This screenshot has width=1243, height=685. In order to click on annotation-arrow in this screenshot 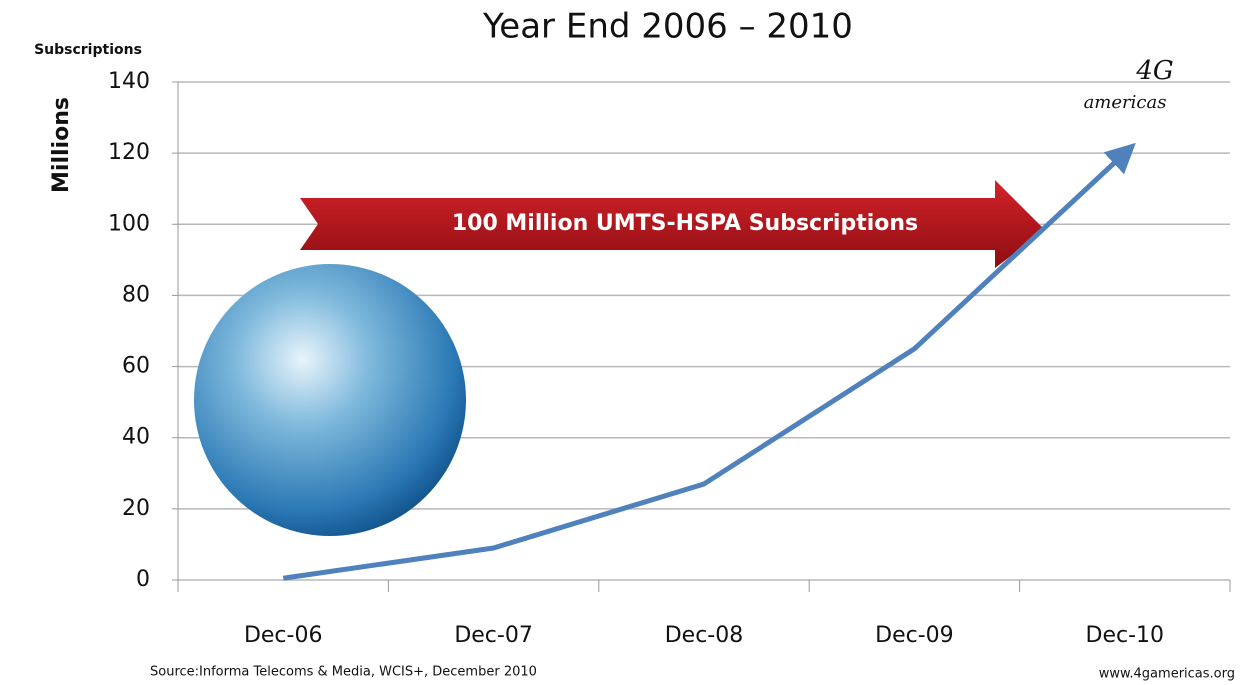, I will do `click(672, 224)`.